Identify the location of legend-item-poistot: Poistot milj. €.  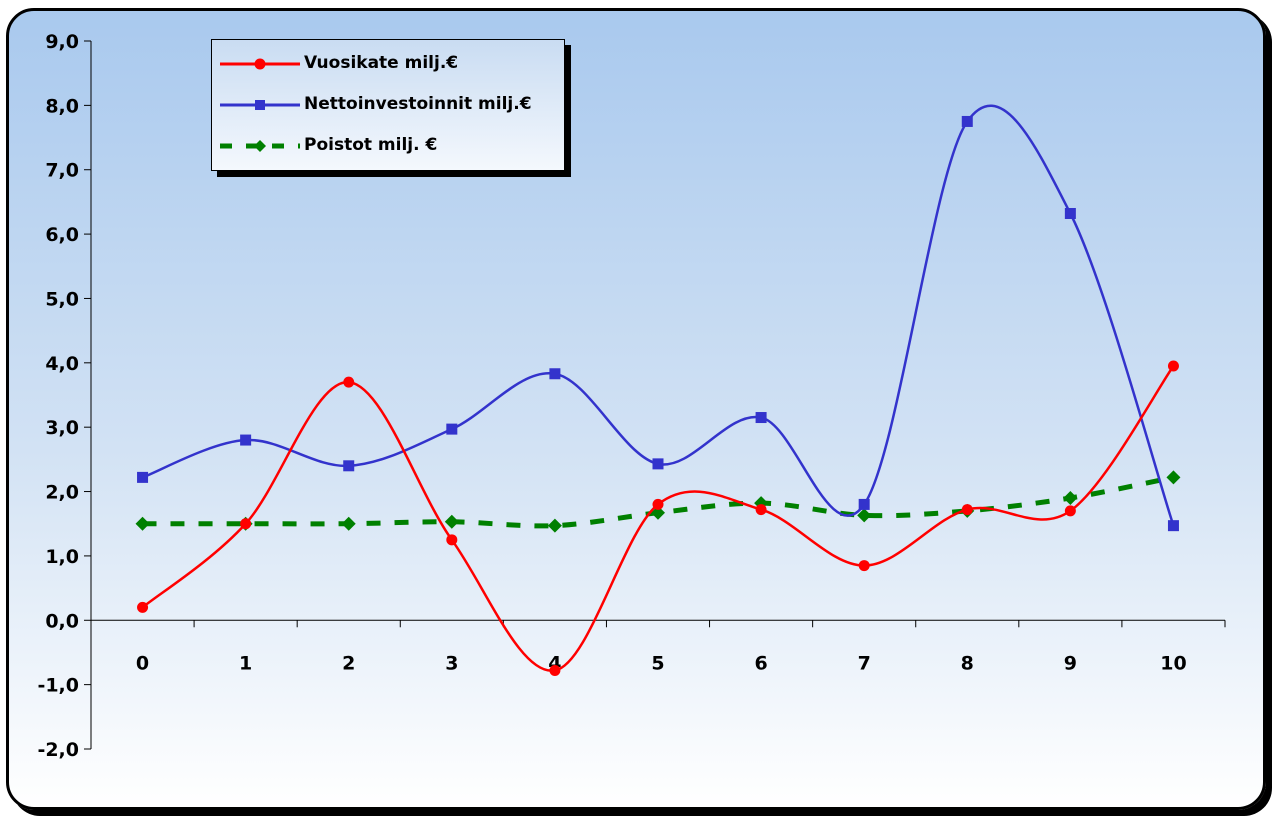
(388, 146).